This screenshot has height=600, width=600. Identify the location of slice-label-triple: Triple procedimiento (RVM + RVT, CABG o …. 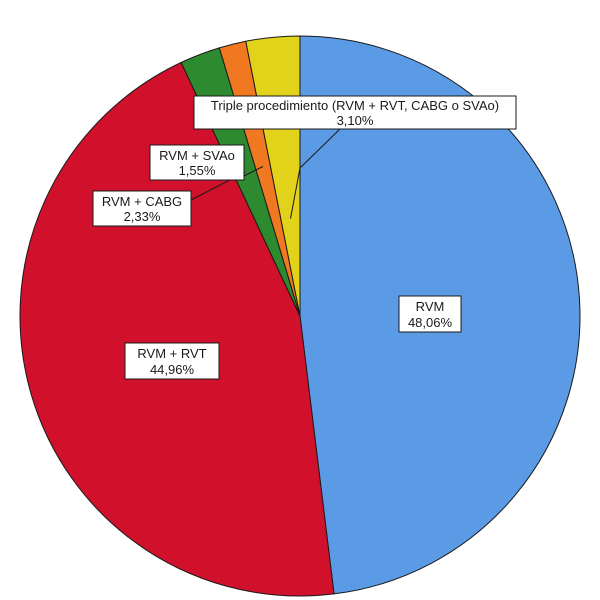
(355, 112).